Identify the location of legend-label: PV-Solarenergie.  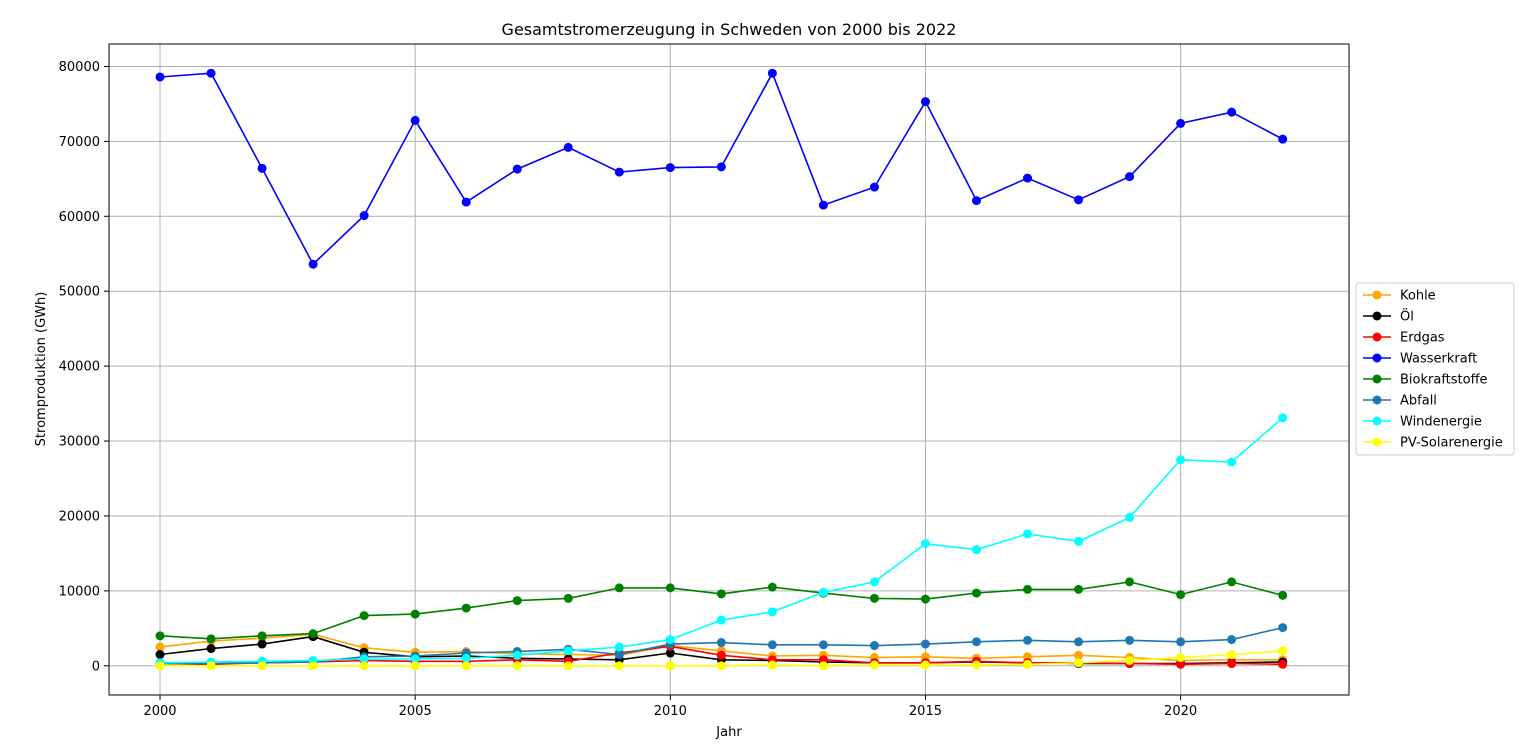
(1451, 443).